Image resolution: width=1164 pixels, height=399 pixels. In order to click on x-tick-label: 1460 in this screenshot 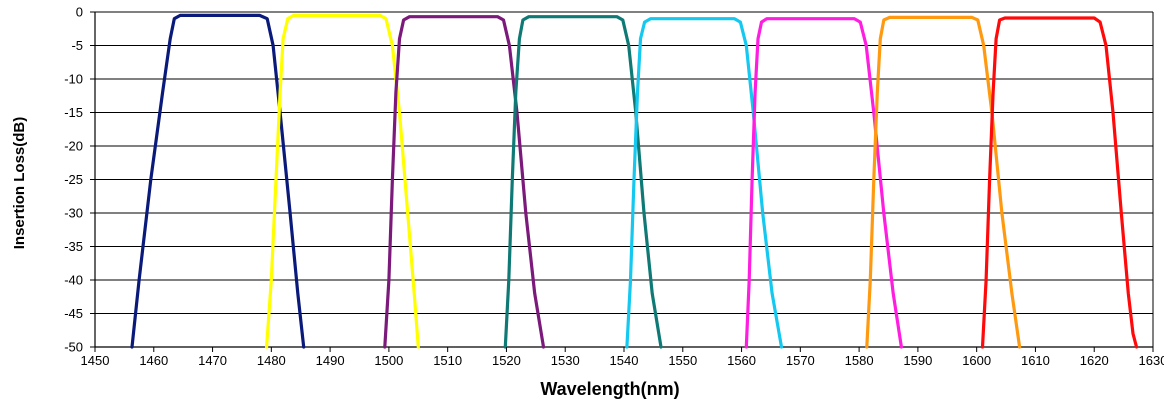, I will do `click(153, 360)`.